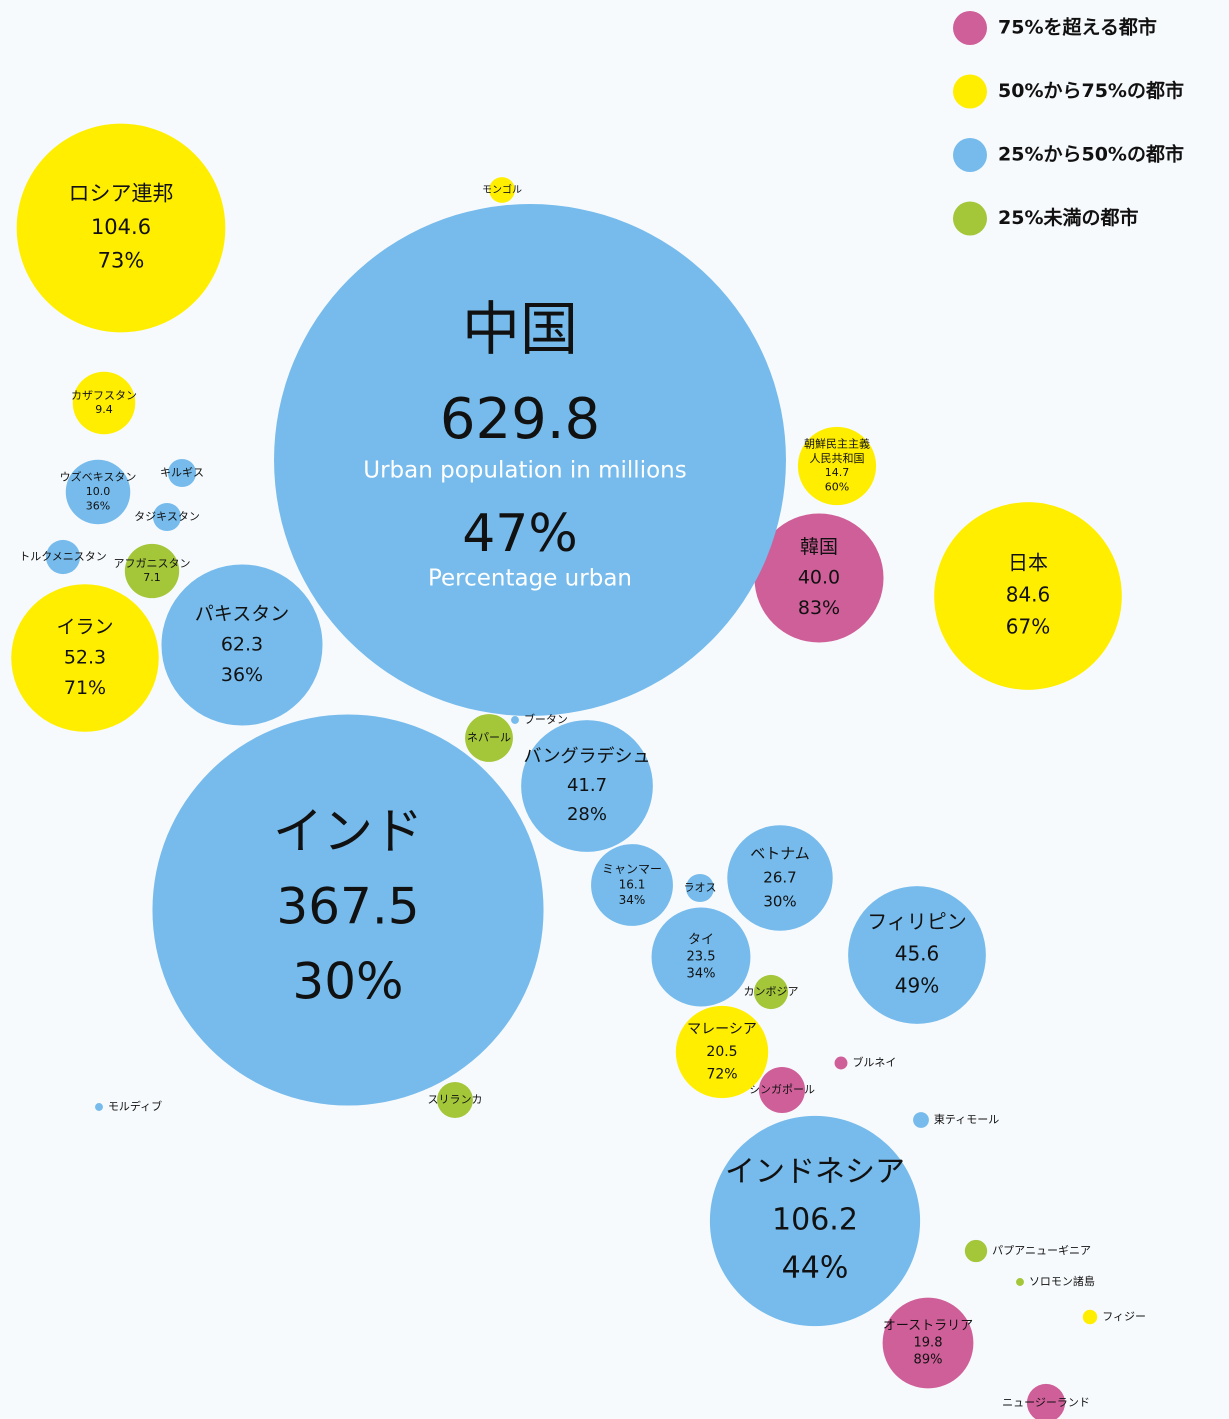  I want to click on bubble-value: 16.1, so click(632, 885).